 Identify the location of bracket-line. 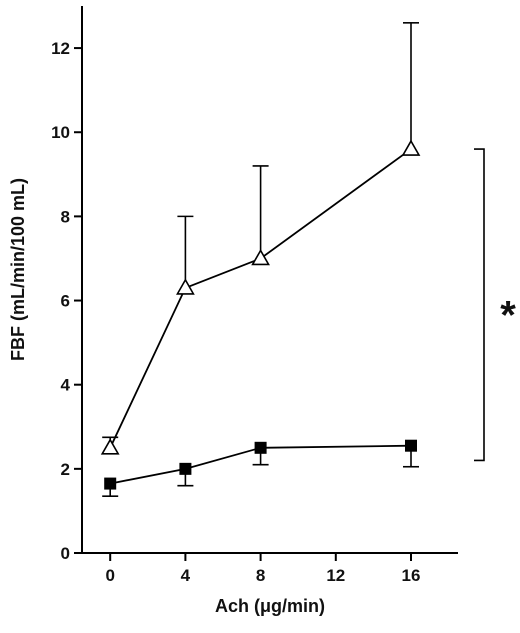
(479, 305).